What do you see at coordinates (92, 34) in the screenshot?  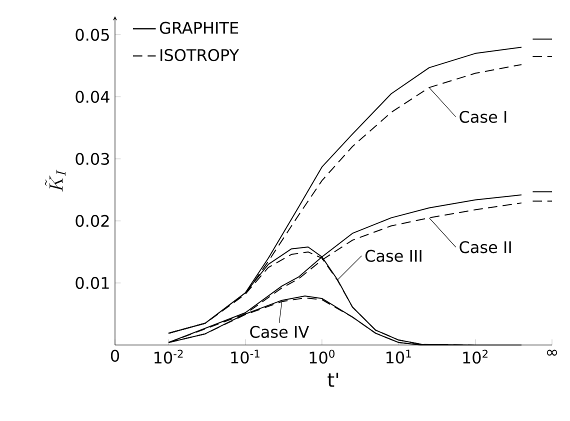 I see `y-tick-label: 0.05` at bounding box center [92, 34].